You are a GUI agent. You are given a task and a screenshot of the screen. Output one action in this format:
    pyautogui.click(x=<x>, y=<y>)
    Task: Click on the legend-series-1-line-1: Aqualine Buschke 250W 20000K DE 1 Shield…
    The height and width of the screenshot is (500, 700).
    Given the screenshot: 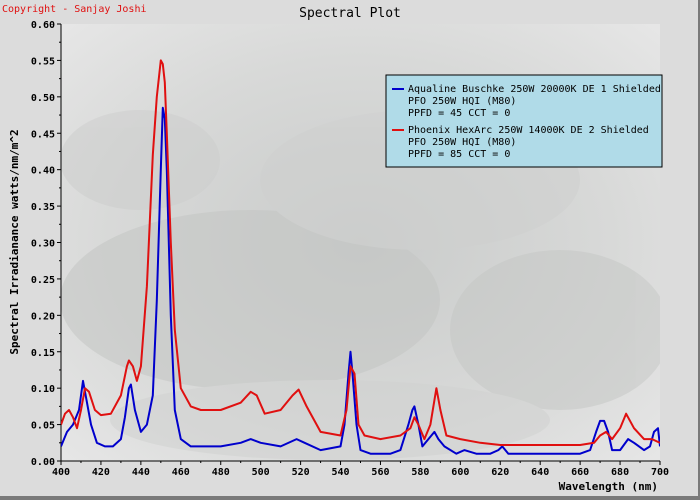 What is the action you would take?
    pyautogui.click(x=534, y=89)
    